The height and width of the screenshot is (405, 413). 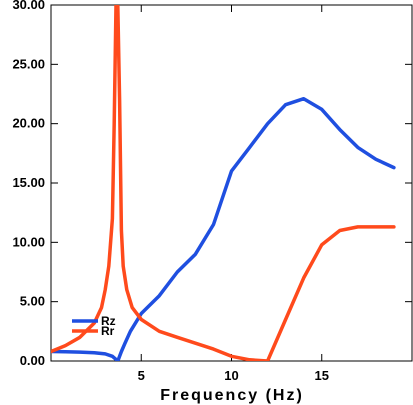 What do you see at coordinates (28, 182) in the screenshot?
I see `y-tick-label: 15.00` at bounding box center [28, 182].